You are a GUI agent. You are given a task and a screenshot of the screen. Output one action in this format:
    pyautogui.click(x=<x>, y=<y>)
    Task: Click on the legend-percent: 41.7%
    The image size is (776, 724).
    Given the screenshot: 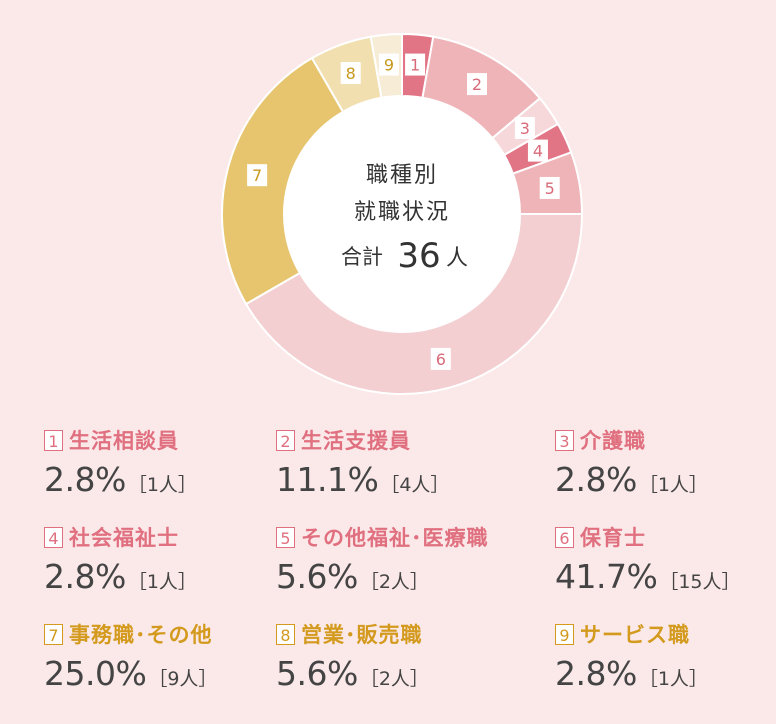 What is the action you would take?
    pyautogui.click(x=606, y=576)
    